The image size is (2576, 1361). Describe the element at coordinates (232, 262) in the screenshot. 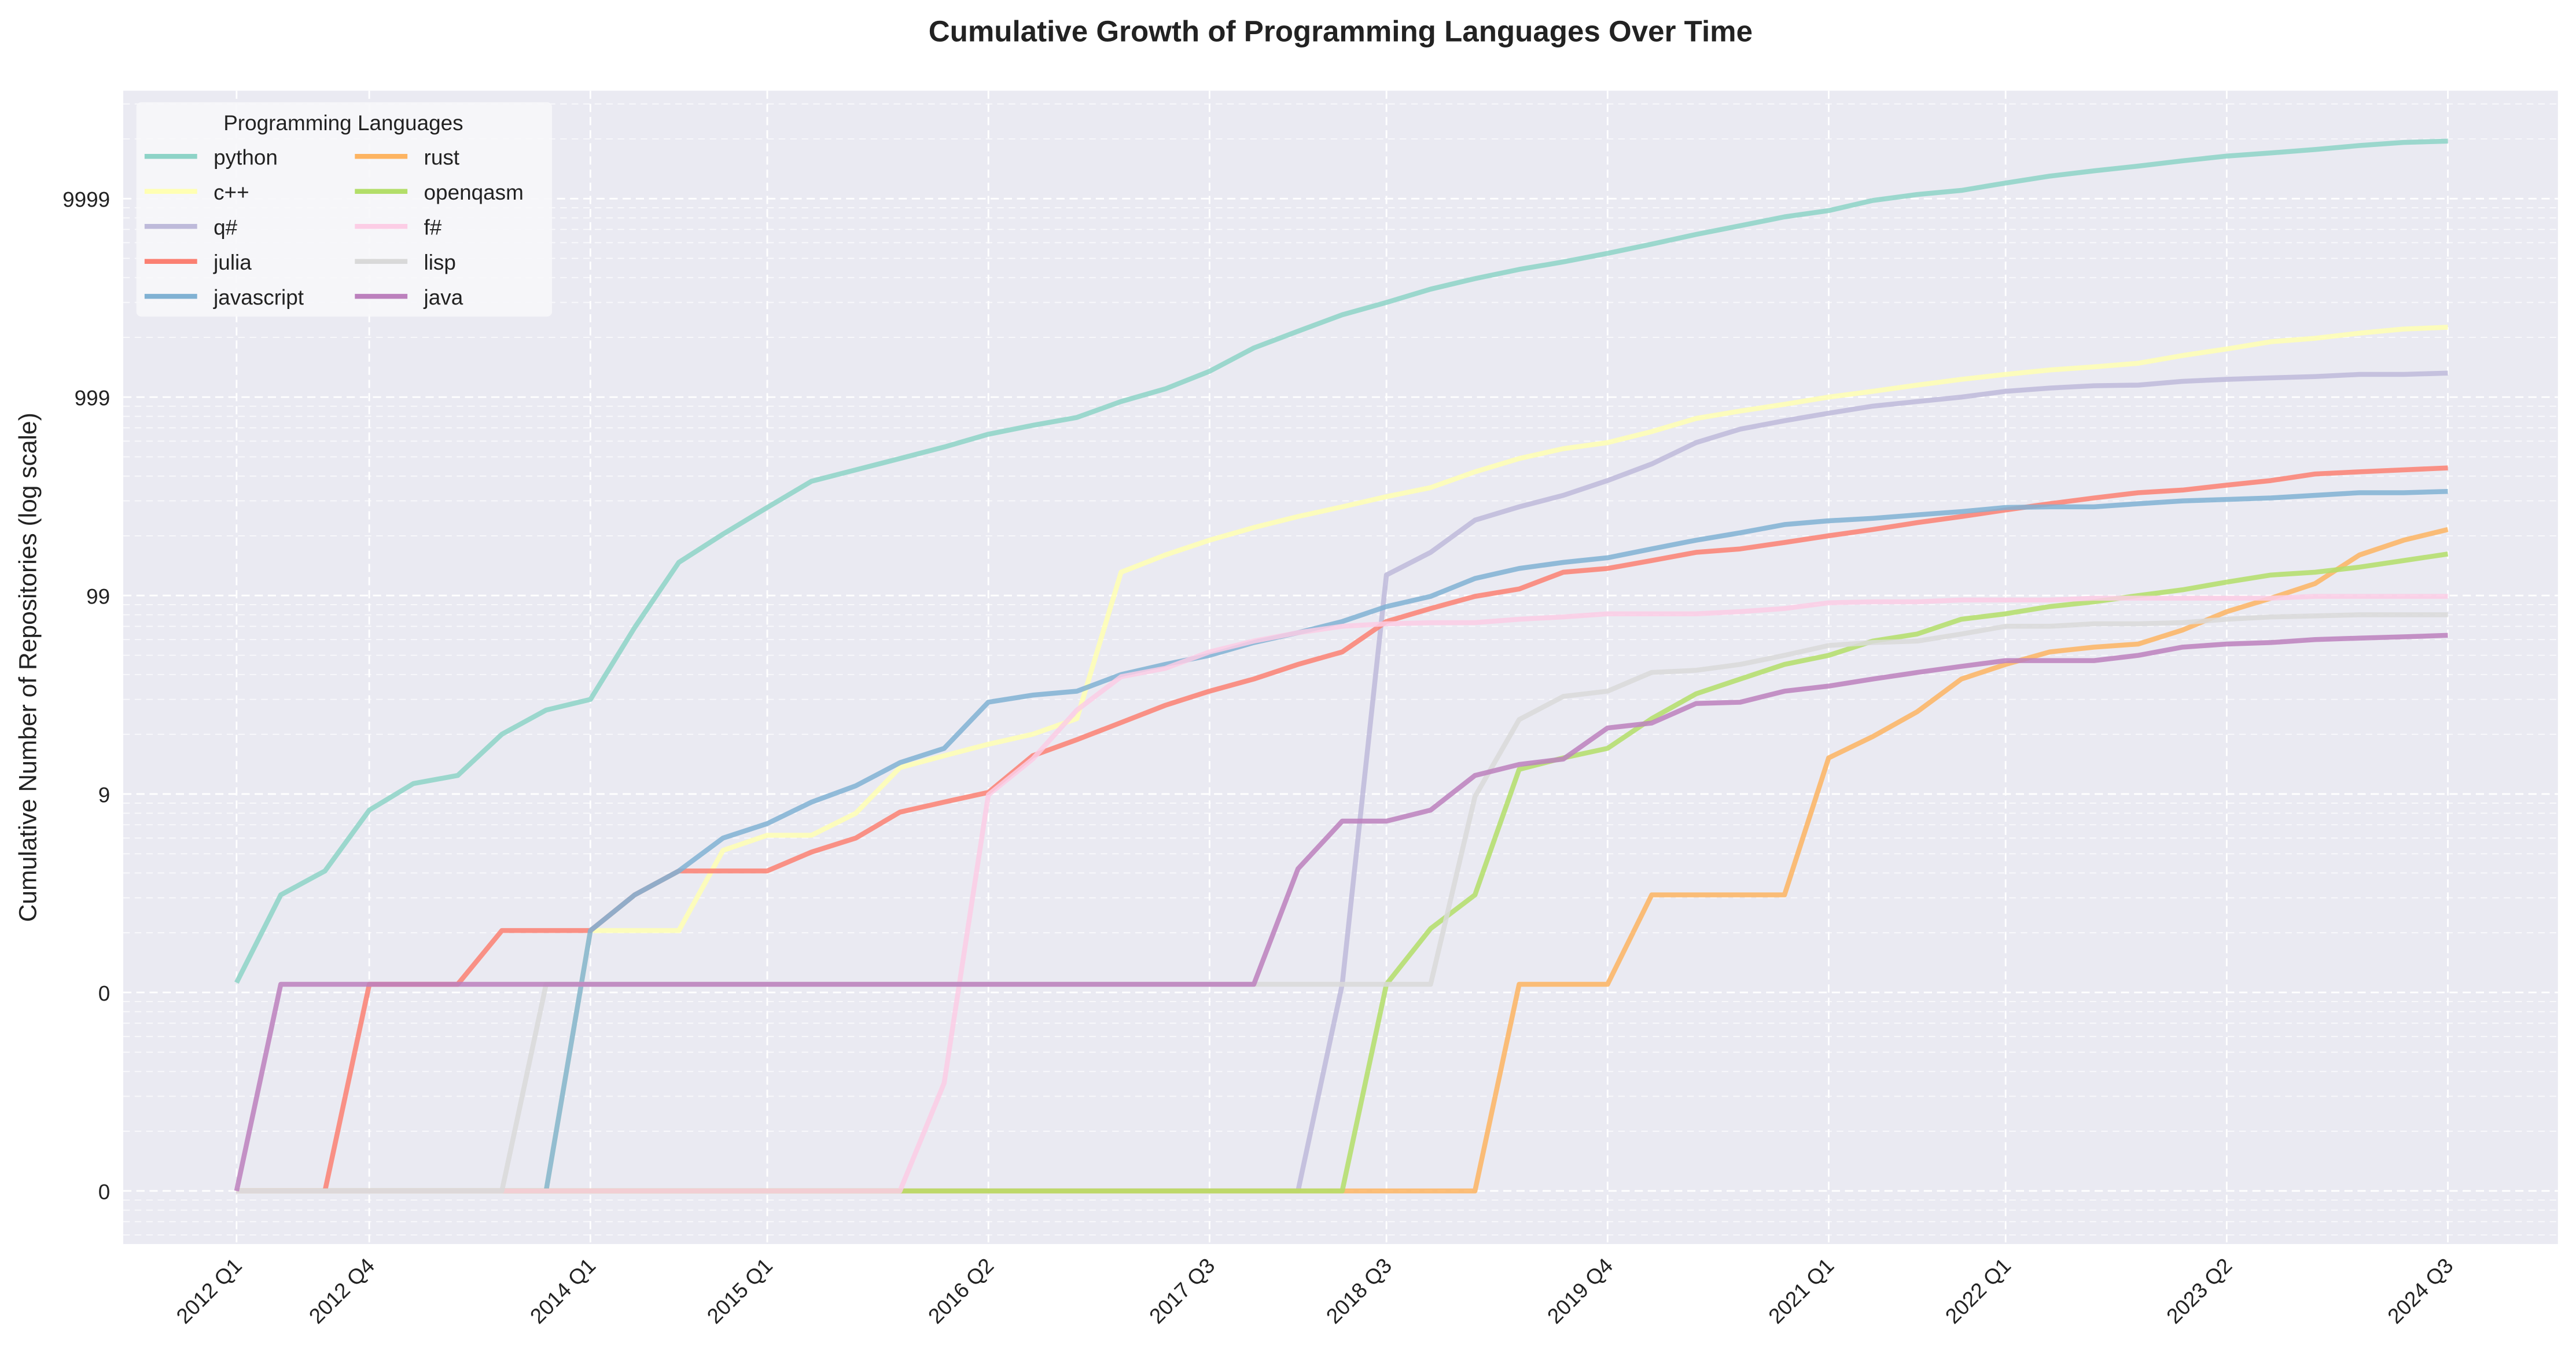

I see `legend-label: julia` at that location.